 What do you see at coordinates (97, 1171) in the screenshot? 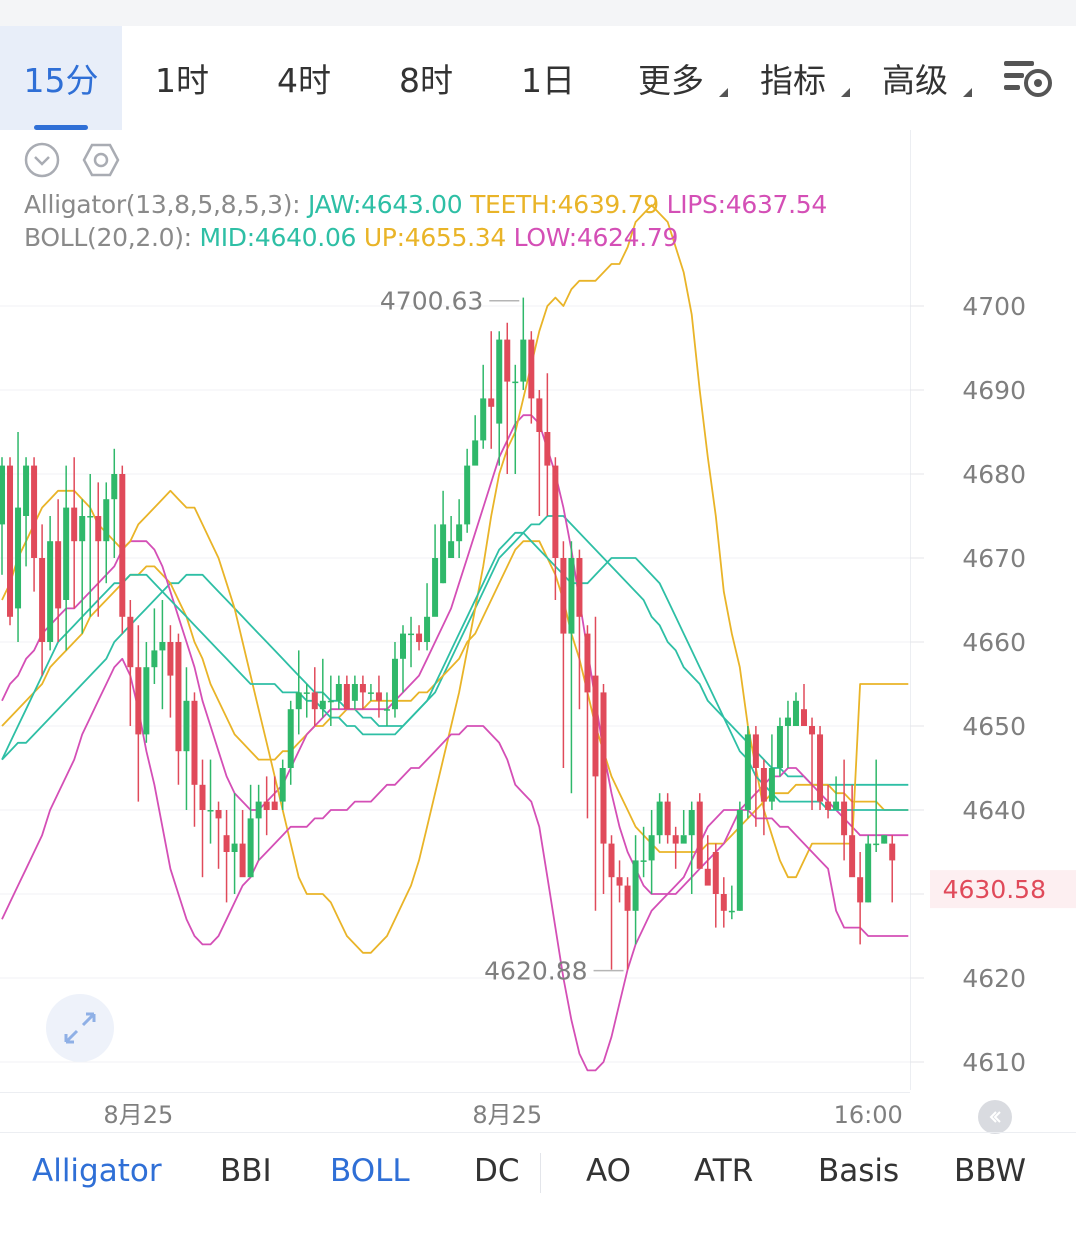
I see `indicator-alligator: Alligator` at bounding box center [97, 1171].